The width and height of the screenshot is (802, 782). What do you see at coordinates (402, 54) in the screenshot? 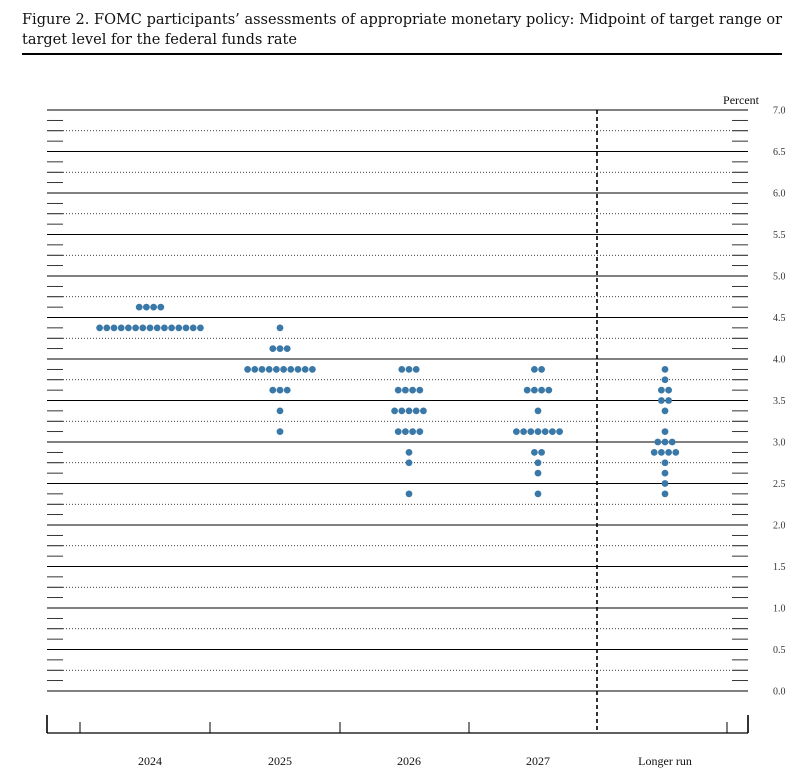
I see `caption-rule` at bounding box center [402, 54].